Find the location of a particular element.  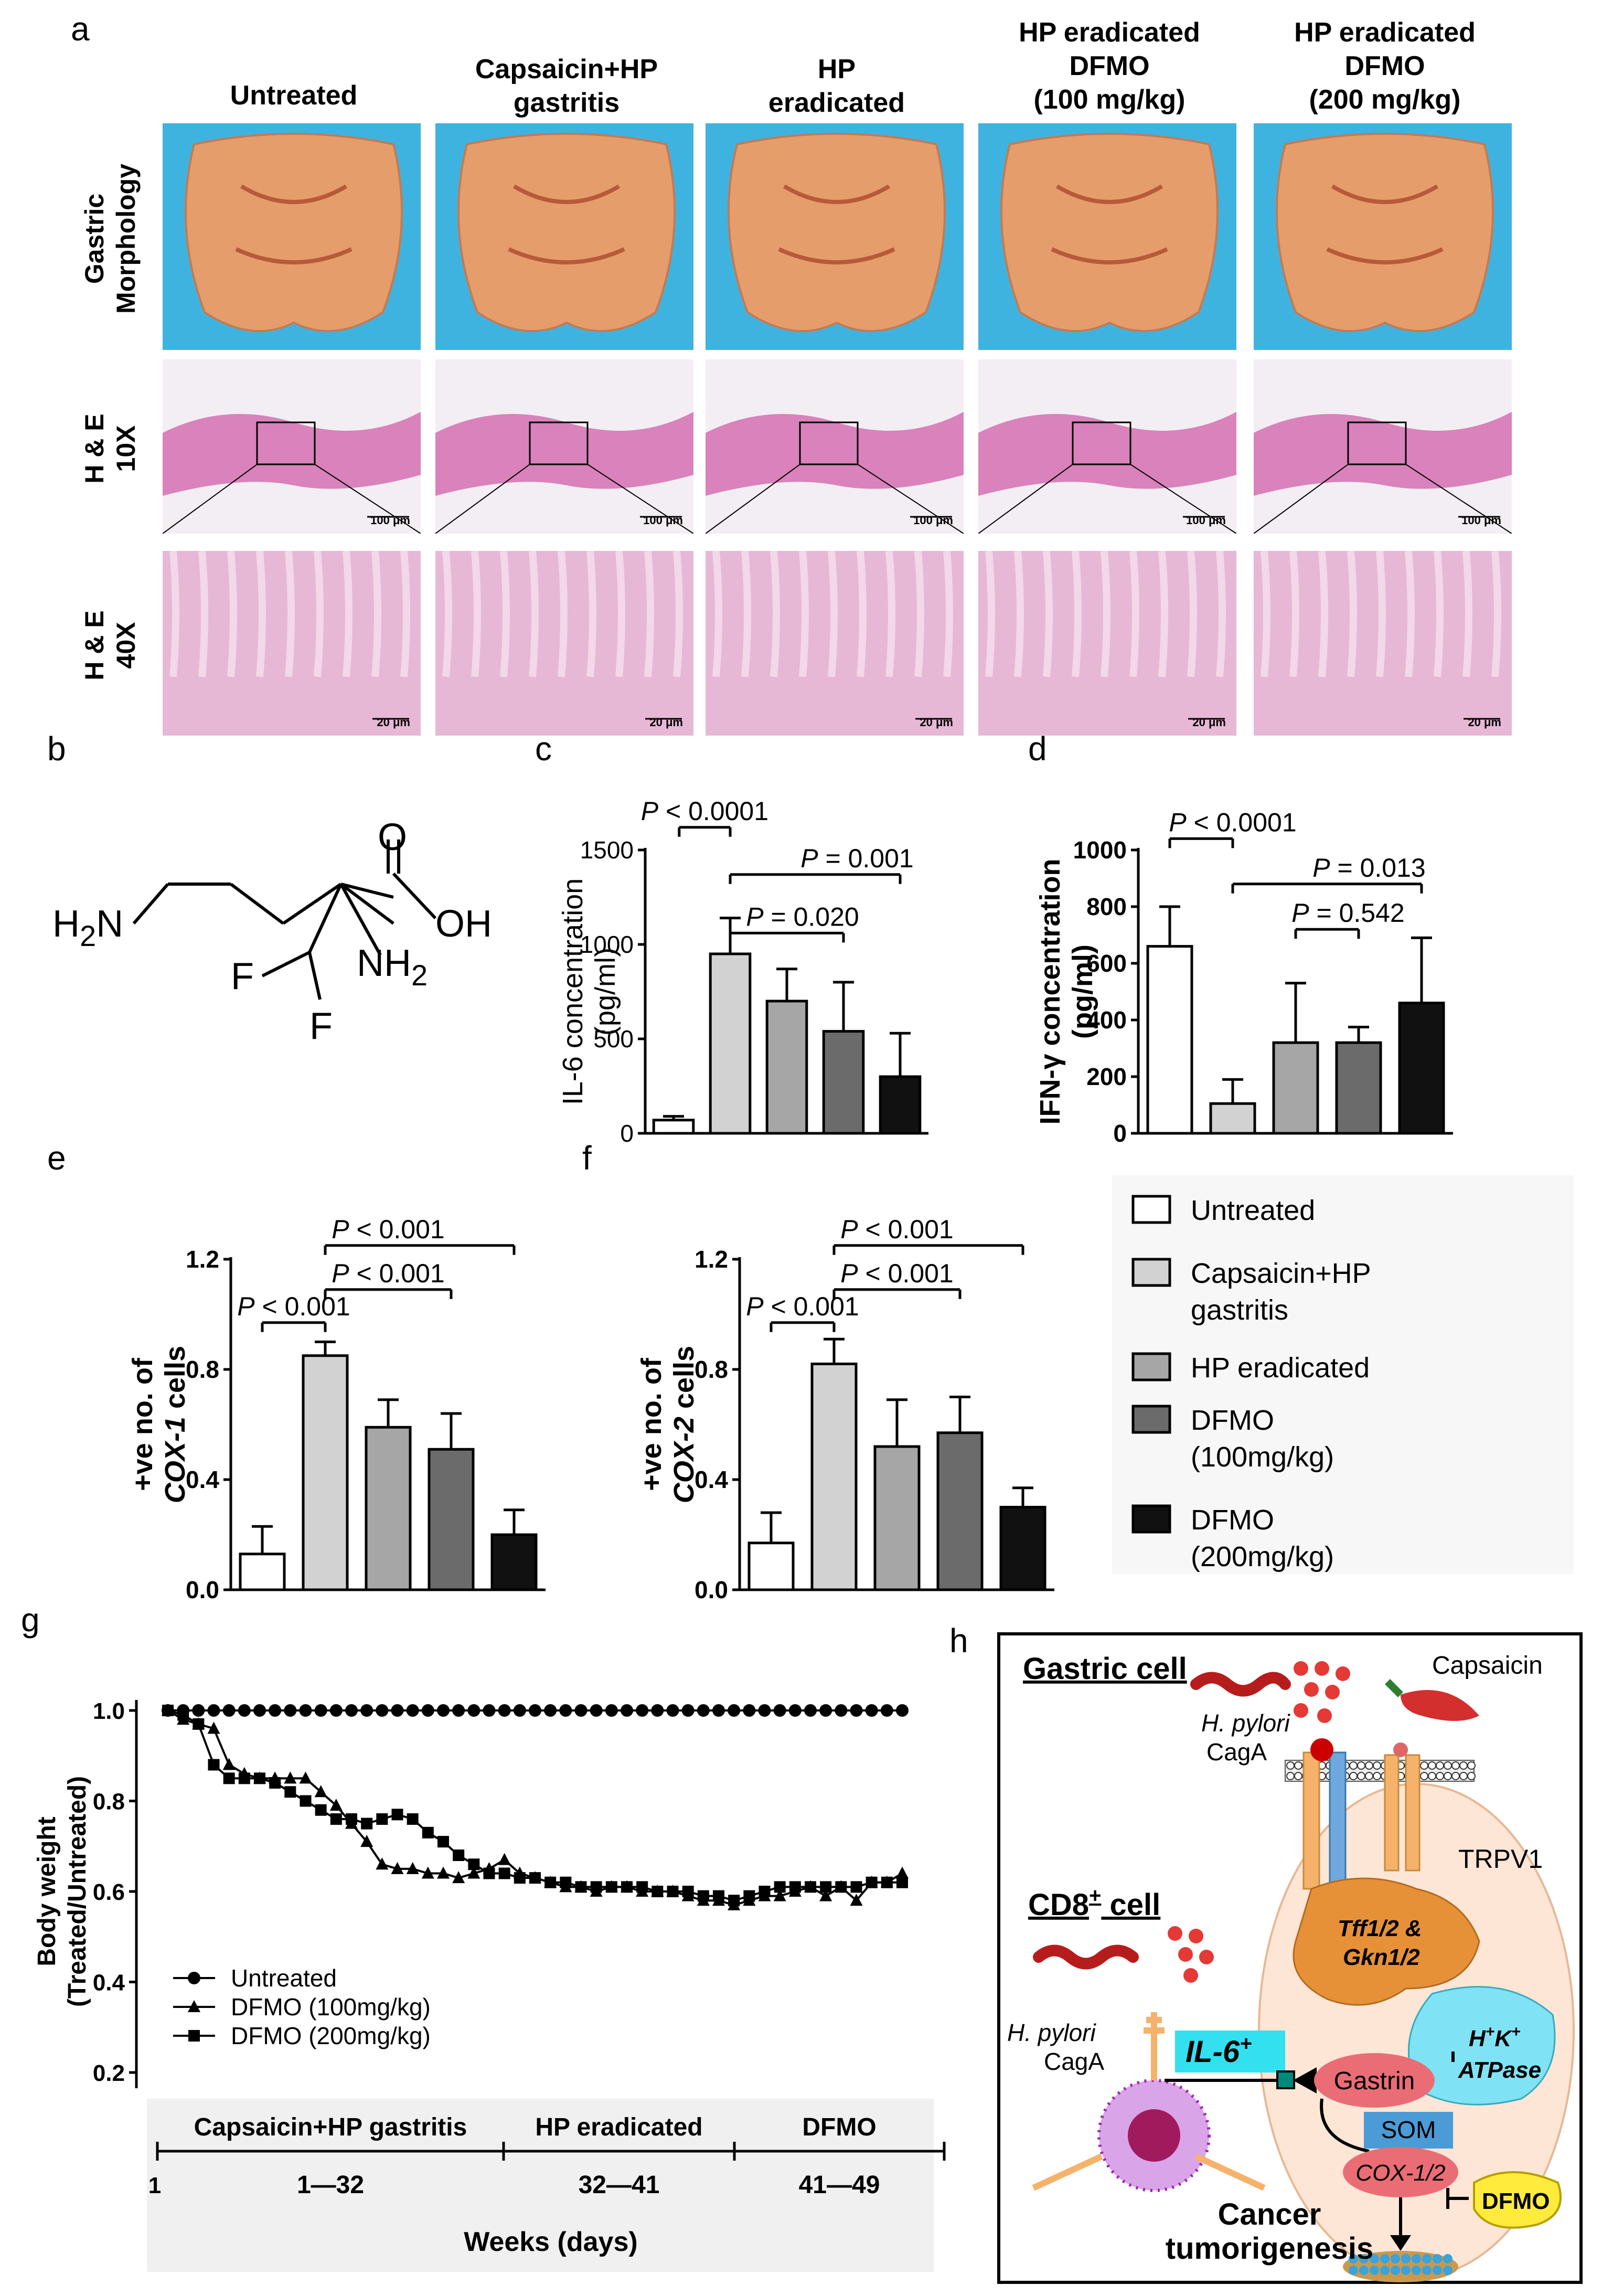

y-axis-title-line: (pg/ml) is located at coordinates (1083, 992).